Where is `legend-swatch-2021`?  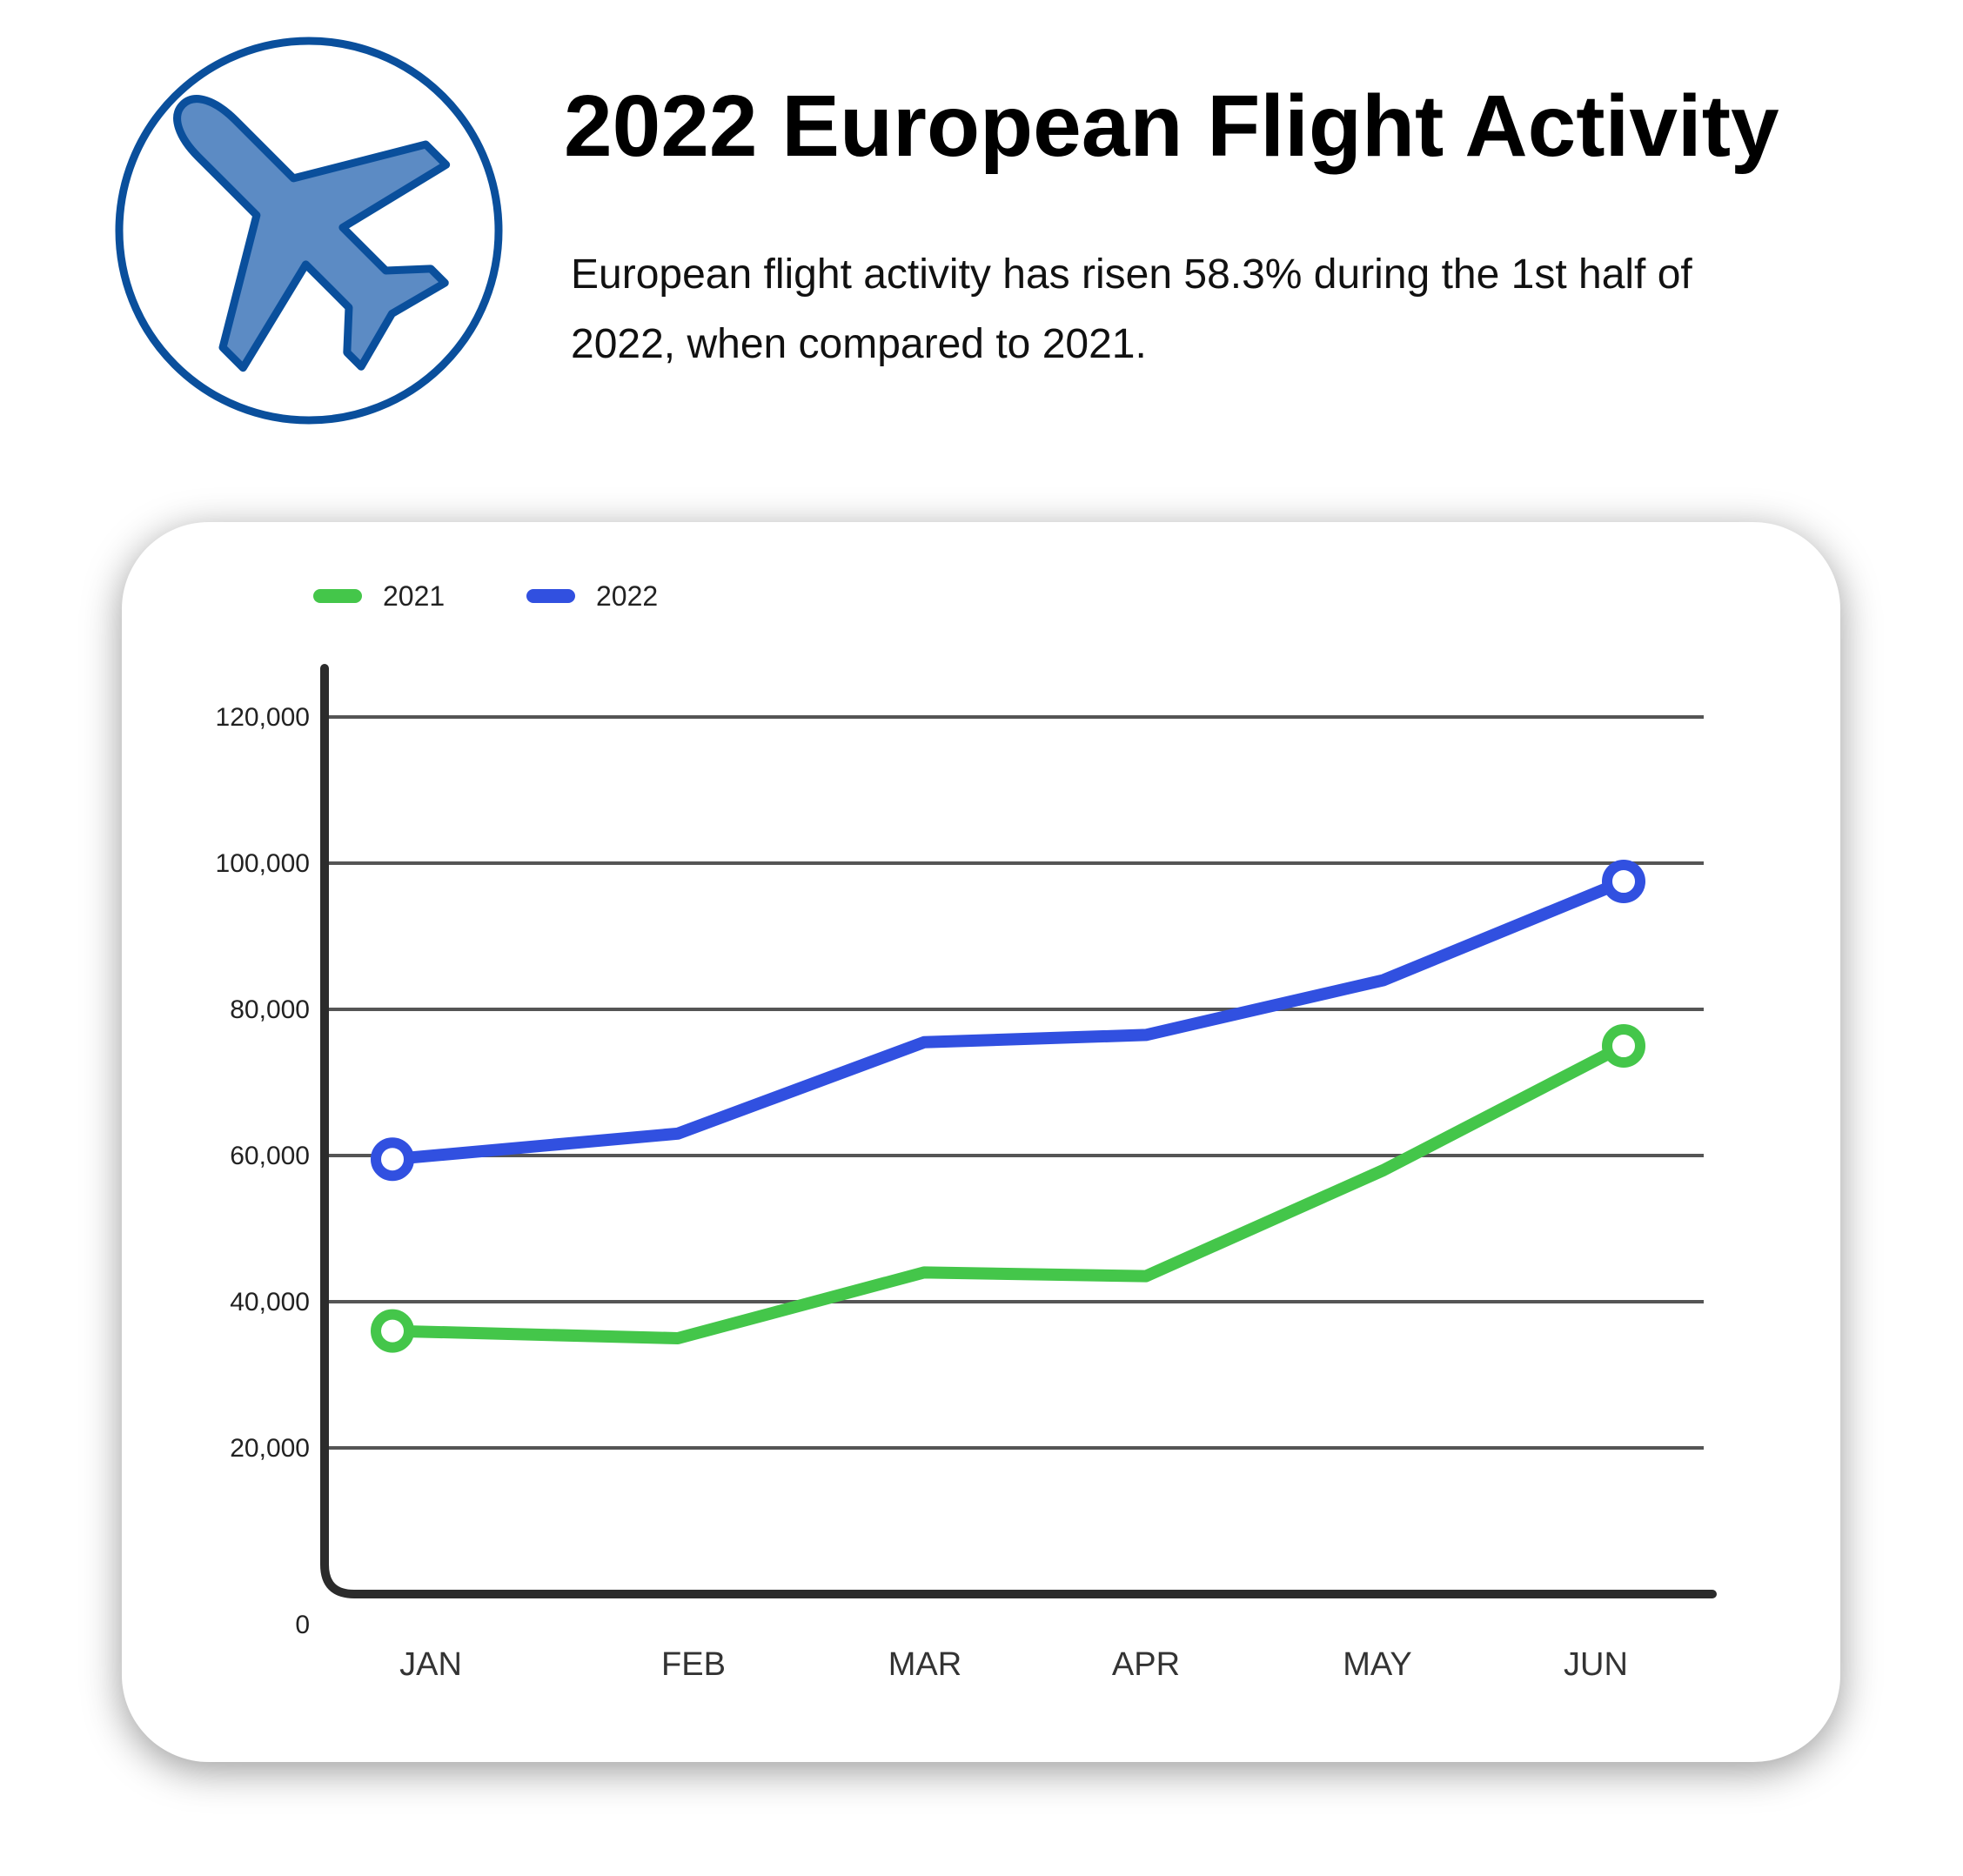
legend-swatch-2021 is located at coordinates (337, 596).